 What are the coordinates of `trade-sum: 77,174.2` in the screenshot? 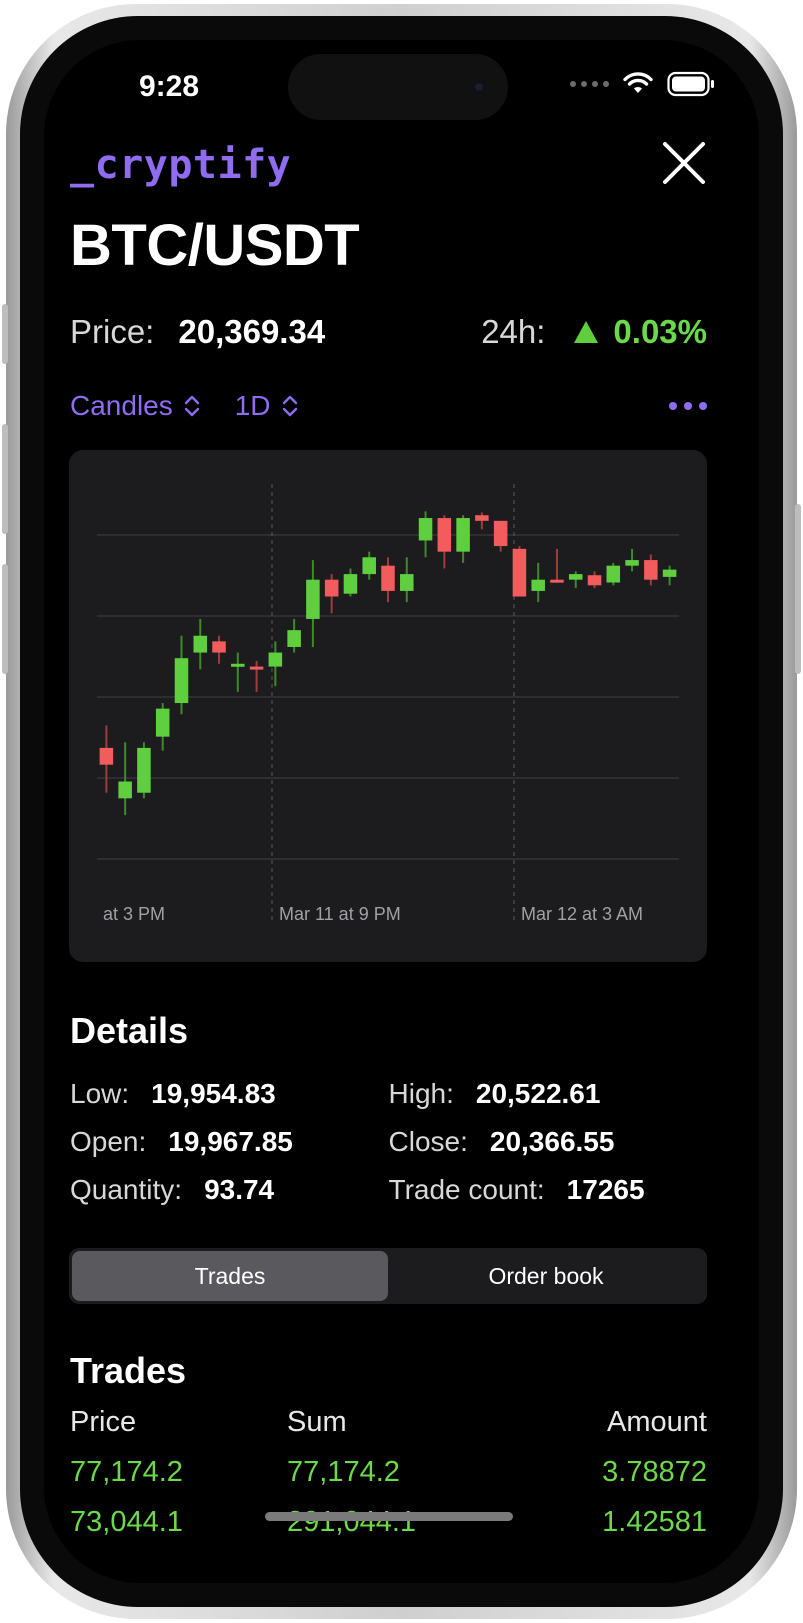 It's located at (343, 1472).